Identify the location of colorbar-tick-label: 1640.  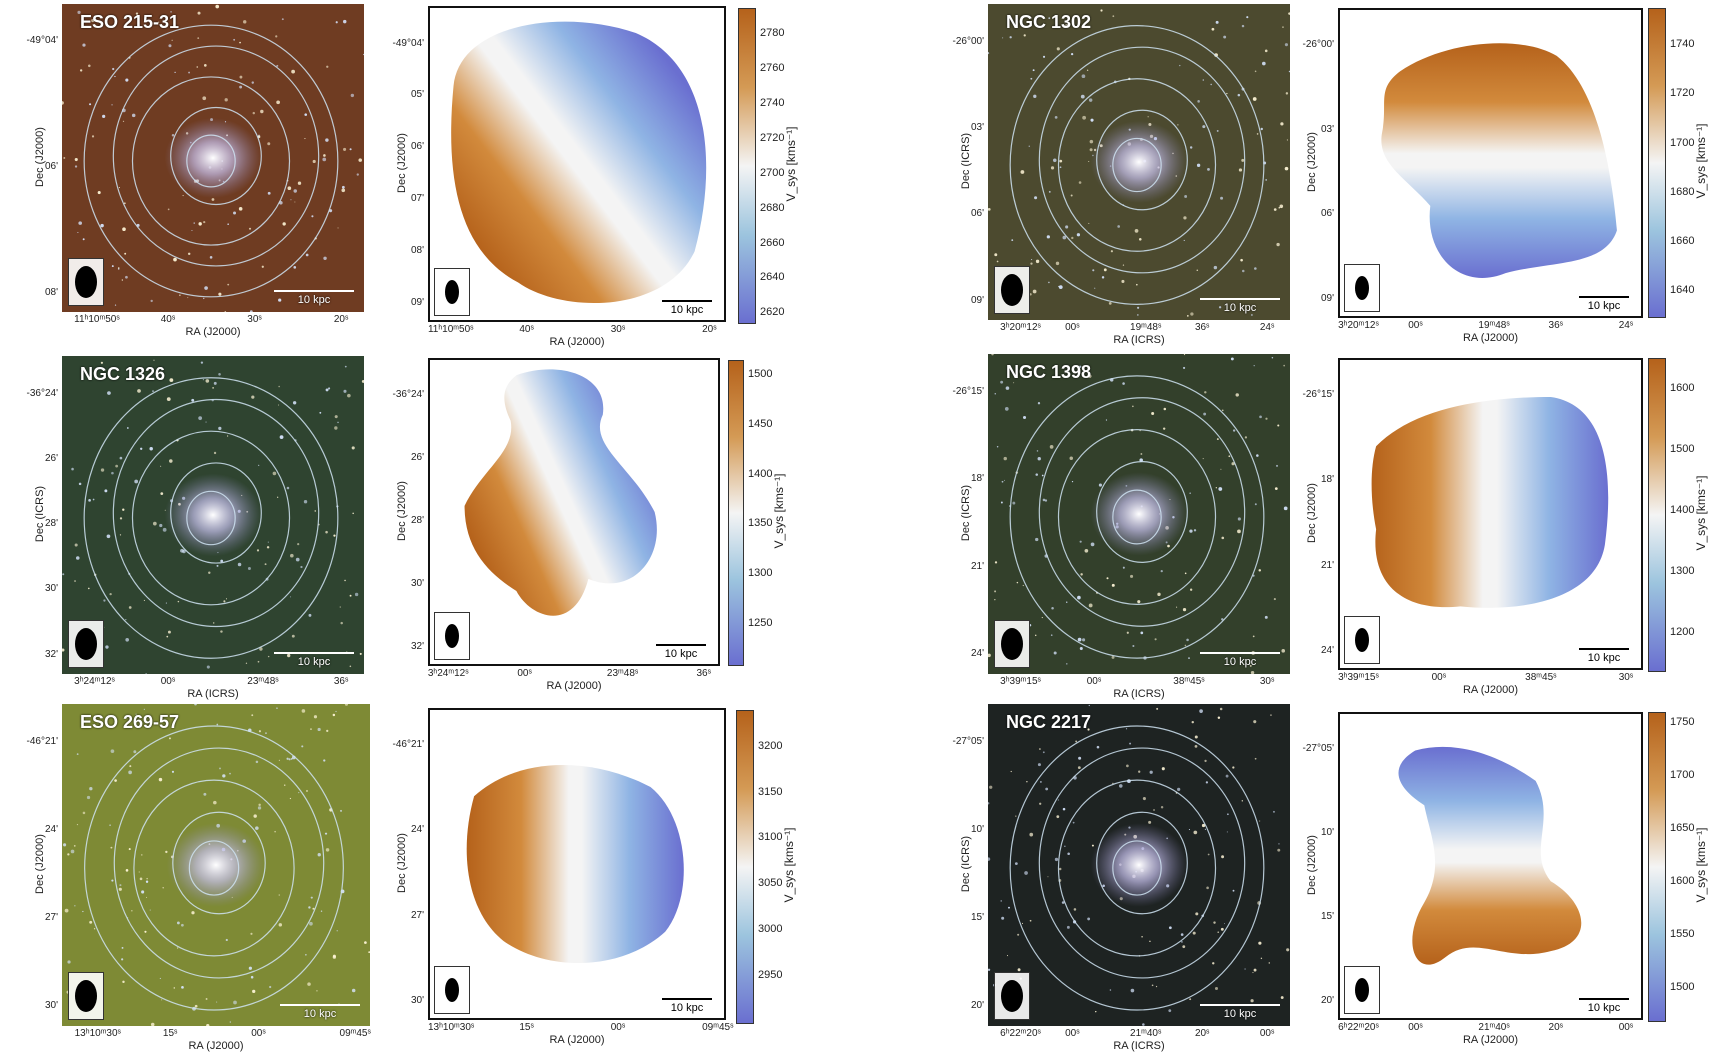
(1682, 290).